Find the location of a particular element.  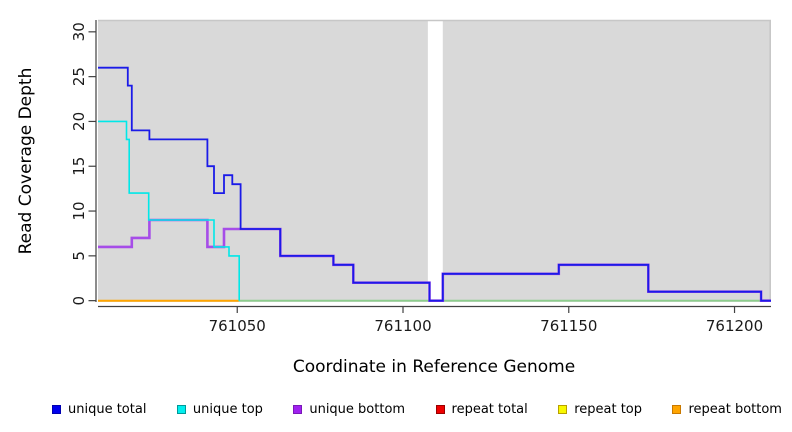

legend-swatch-repeat-top is located at coordinates (563, 409).